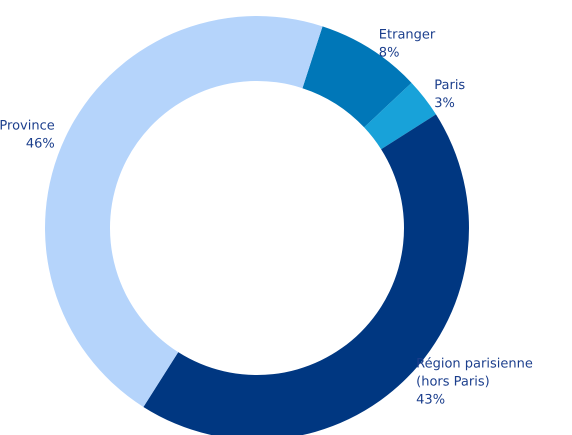 The height and width of the screenshot is (435, 572). What do you see at coordinates (444, 103) in the screenshot?
I see `data-label: 3%` at bounding box center [444, 103].